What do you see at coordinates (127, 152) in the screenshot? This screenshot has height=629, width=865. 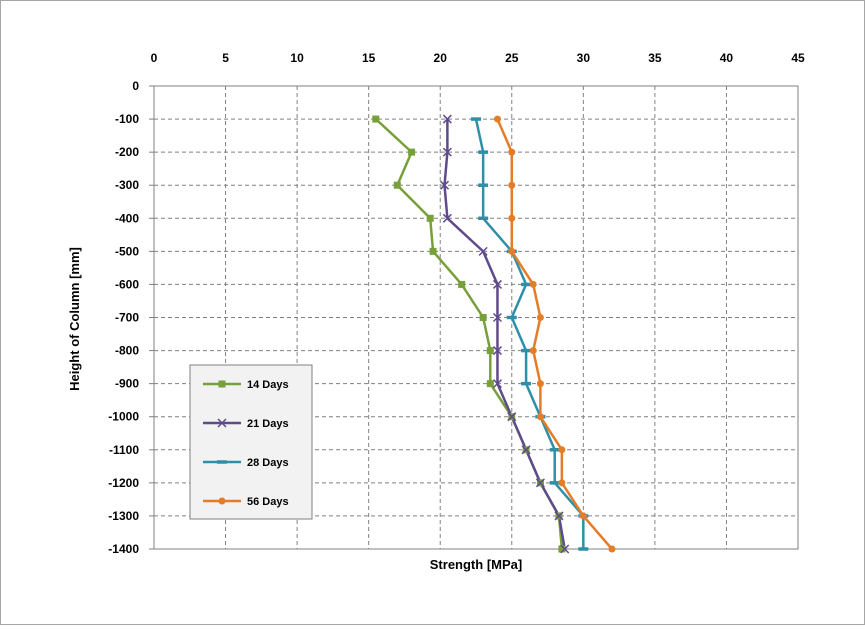 I see `y-tick-label: -200` at bounding box center [127, 152].